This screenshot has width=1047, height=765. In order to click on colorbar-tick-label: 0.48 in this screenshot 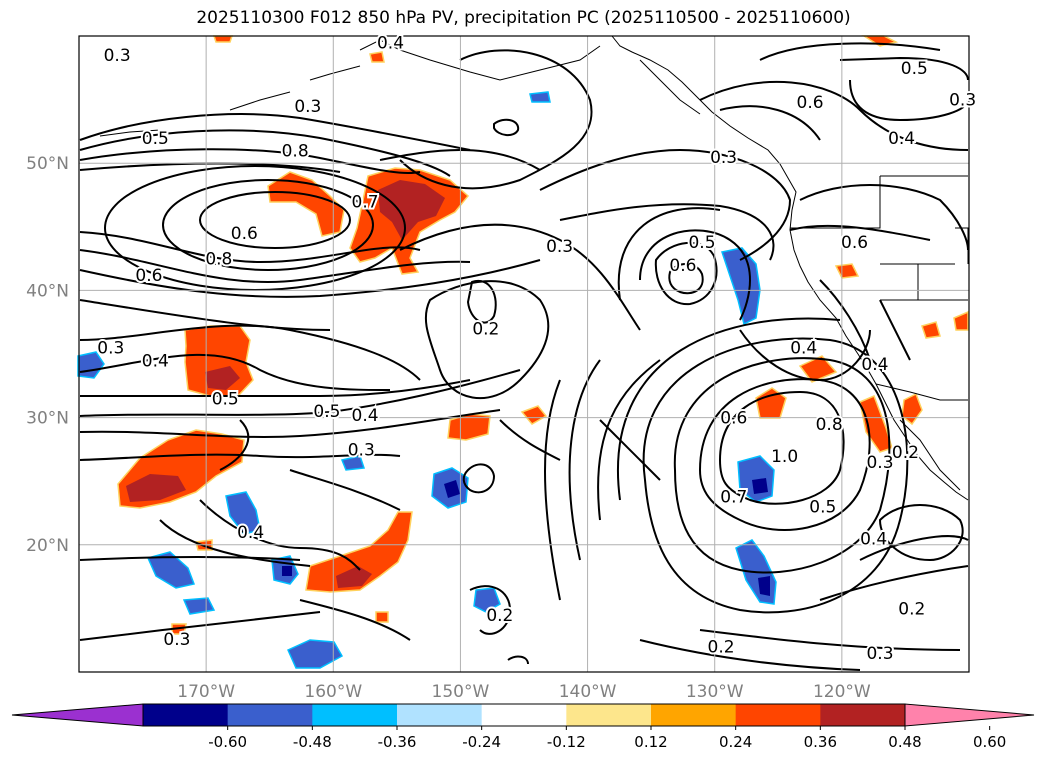, I will do `click(904, 742)`.